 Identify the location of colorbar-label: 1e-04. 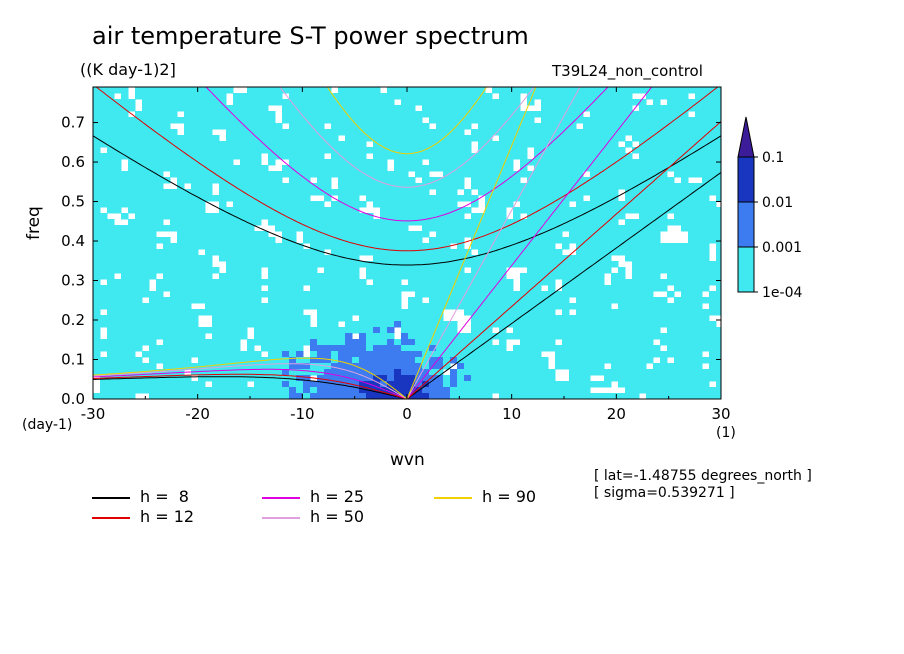
(782, 293).